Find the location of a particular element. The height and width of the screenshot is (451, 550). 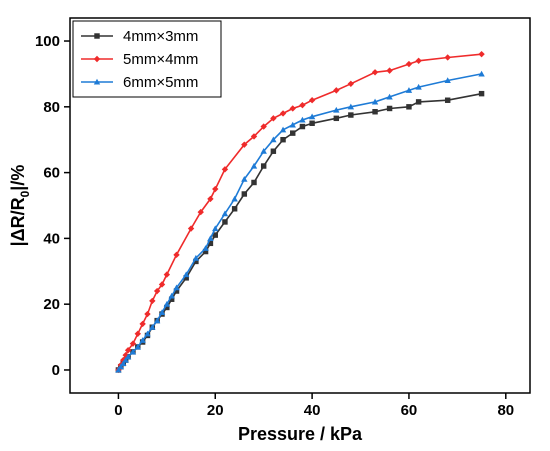

y-axis-title-subscript: 0 is located at coordinates (25, 193).